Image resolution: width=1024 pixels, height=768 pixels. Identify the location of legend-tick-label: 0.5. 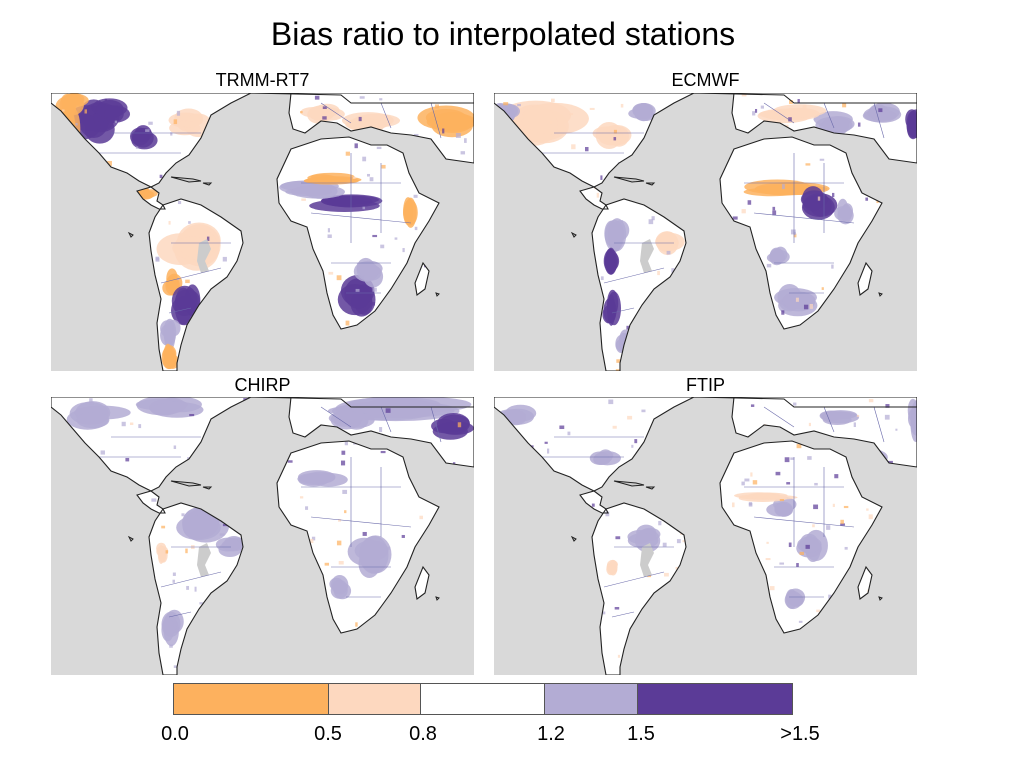
(328, 734).